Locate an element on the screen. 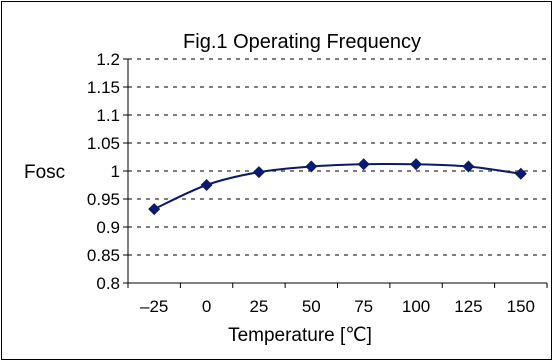 This screenshot has width=555, height=363. y-tick-label: 1 is located at coordinates (115, 171).